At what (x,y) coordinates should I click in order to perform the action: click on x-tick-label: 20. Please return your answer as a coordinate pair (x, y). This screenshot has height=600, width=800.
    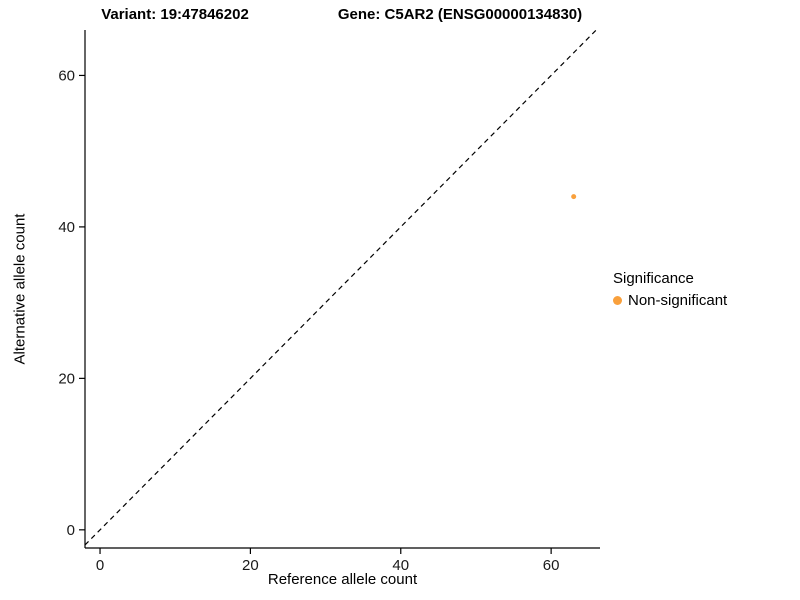
    Looking at the image, I should click on (250, 565).